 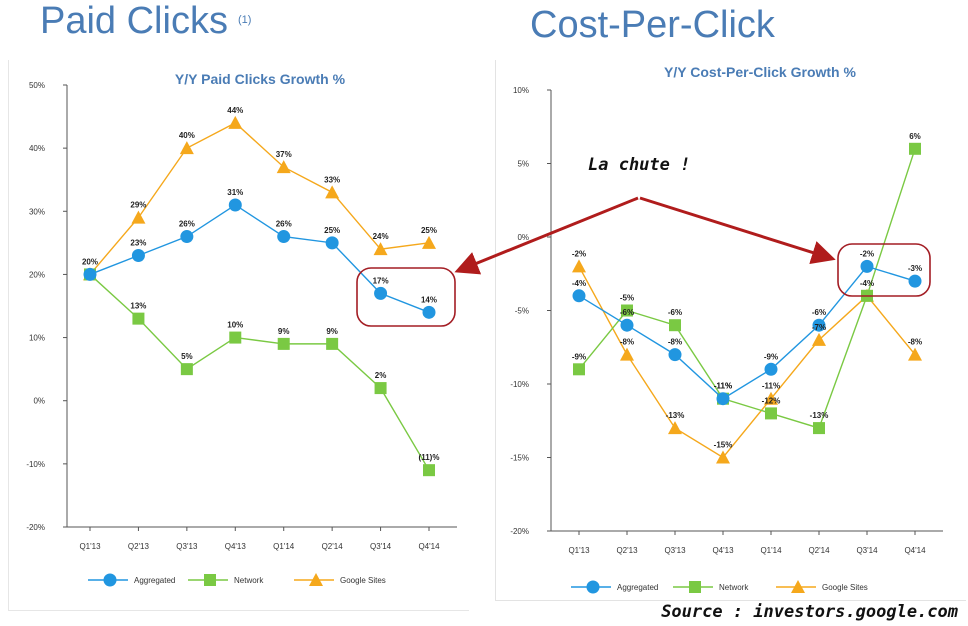 I want to click on data-label: 44%, so click(x=235, y=110).